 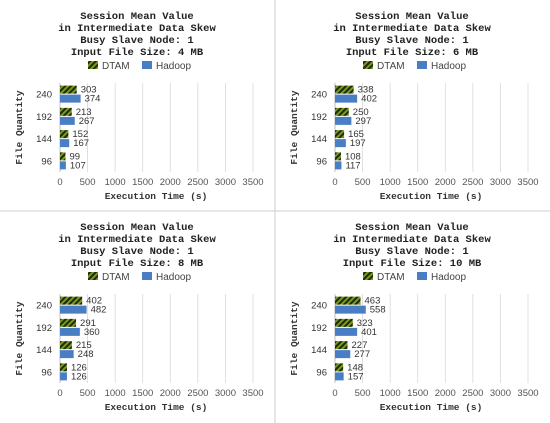 What do you see at coordinates (81, 143) in the screenshot?
I see `data-label-hadoop: 167` at bounding box center [81, 143].